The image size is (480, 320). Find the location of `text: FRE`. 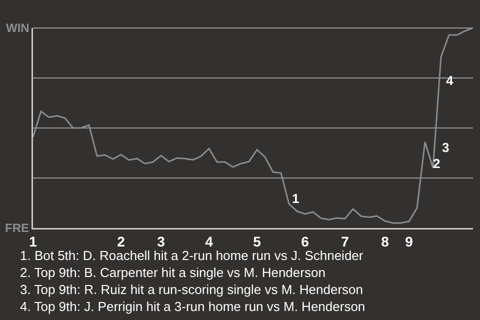

text: FRE is located at coordinates (17, 228).